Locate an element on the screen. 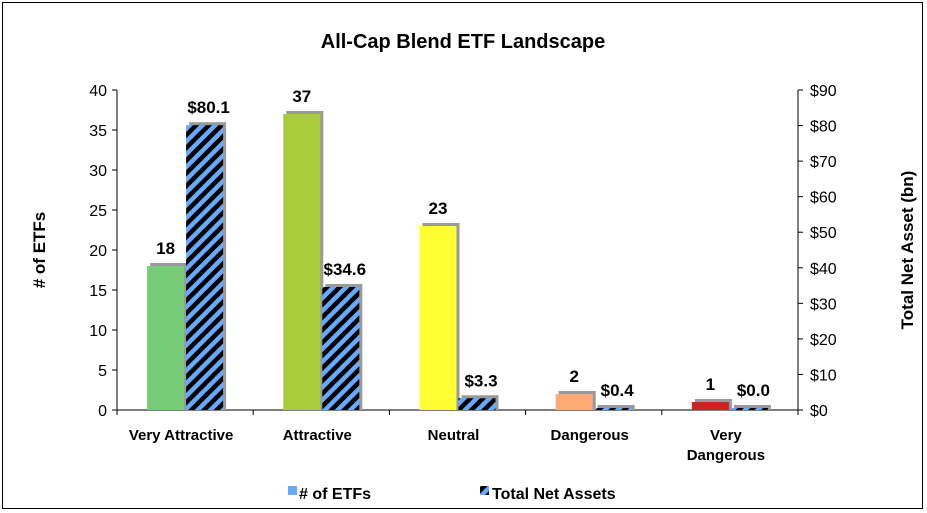 Image resolution: width=927 pixels, height=513 pixels. y2-tick-label: $80 is located at coordinates (823, 127).